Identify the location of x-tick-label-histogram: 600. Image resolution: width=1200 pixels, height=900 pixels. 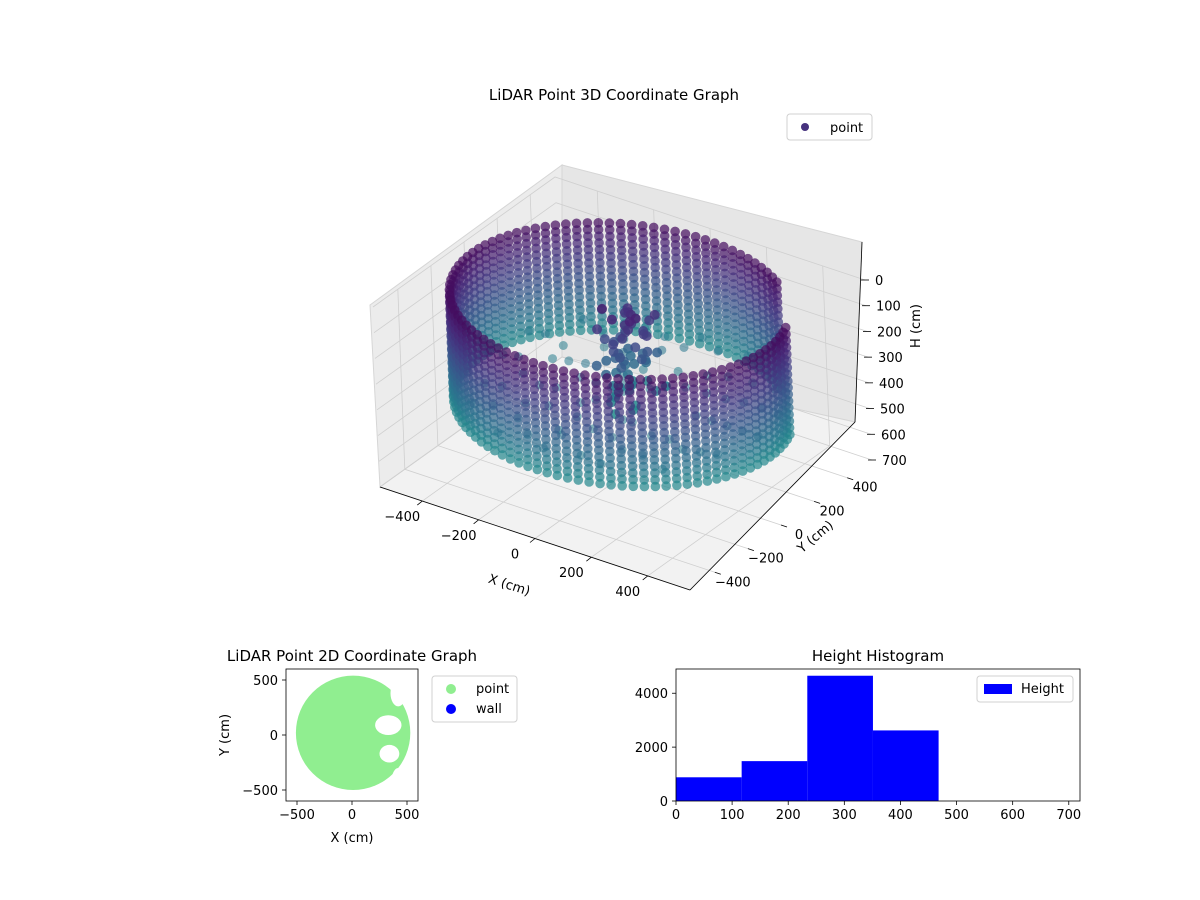
(1012, 815).